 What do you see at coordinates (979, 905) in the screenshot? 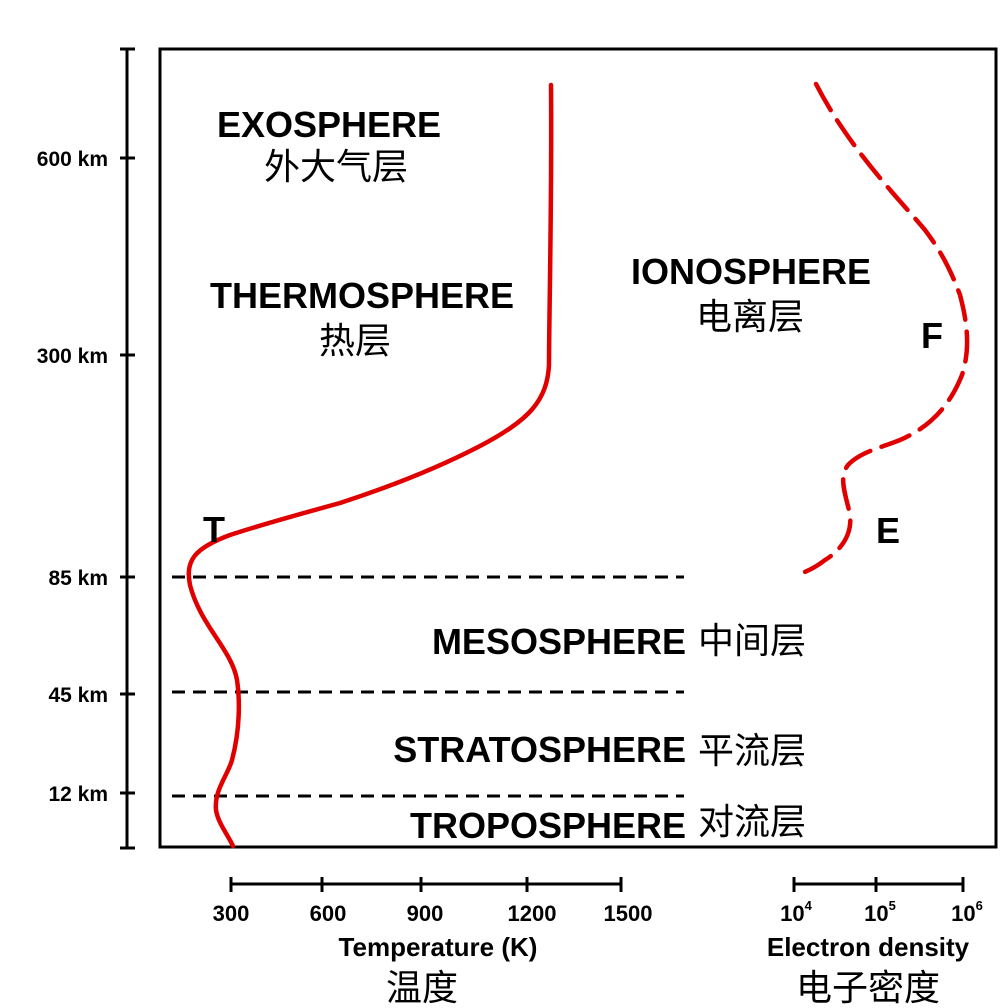
I see `density-tick-exp-1e6: 6` at bounding box center [979, 905].